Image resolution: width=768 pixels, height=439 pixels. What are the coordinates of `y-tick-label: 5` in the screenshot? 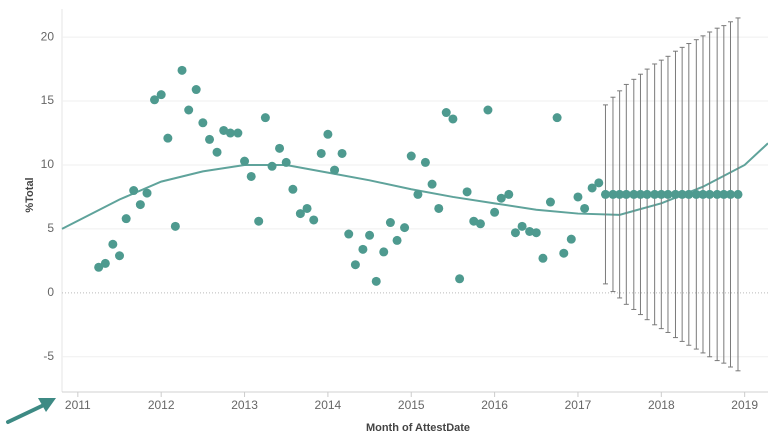 It's located at (50, 228).